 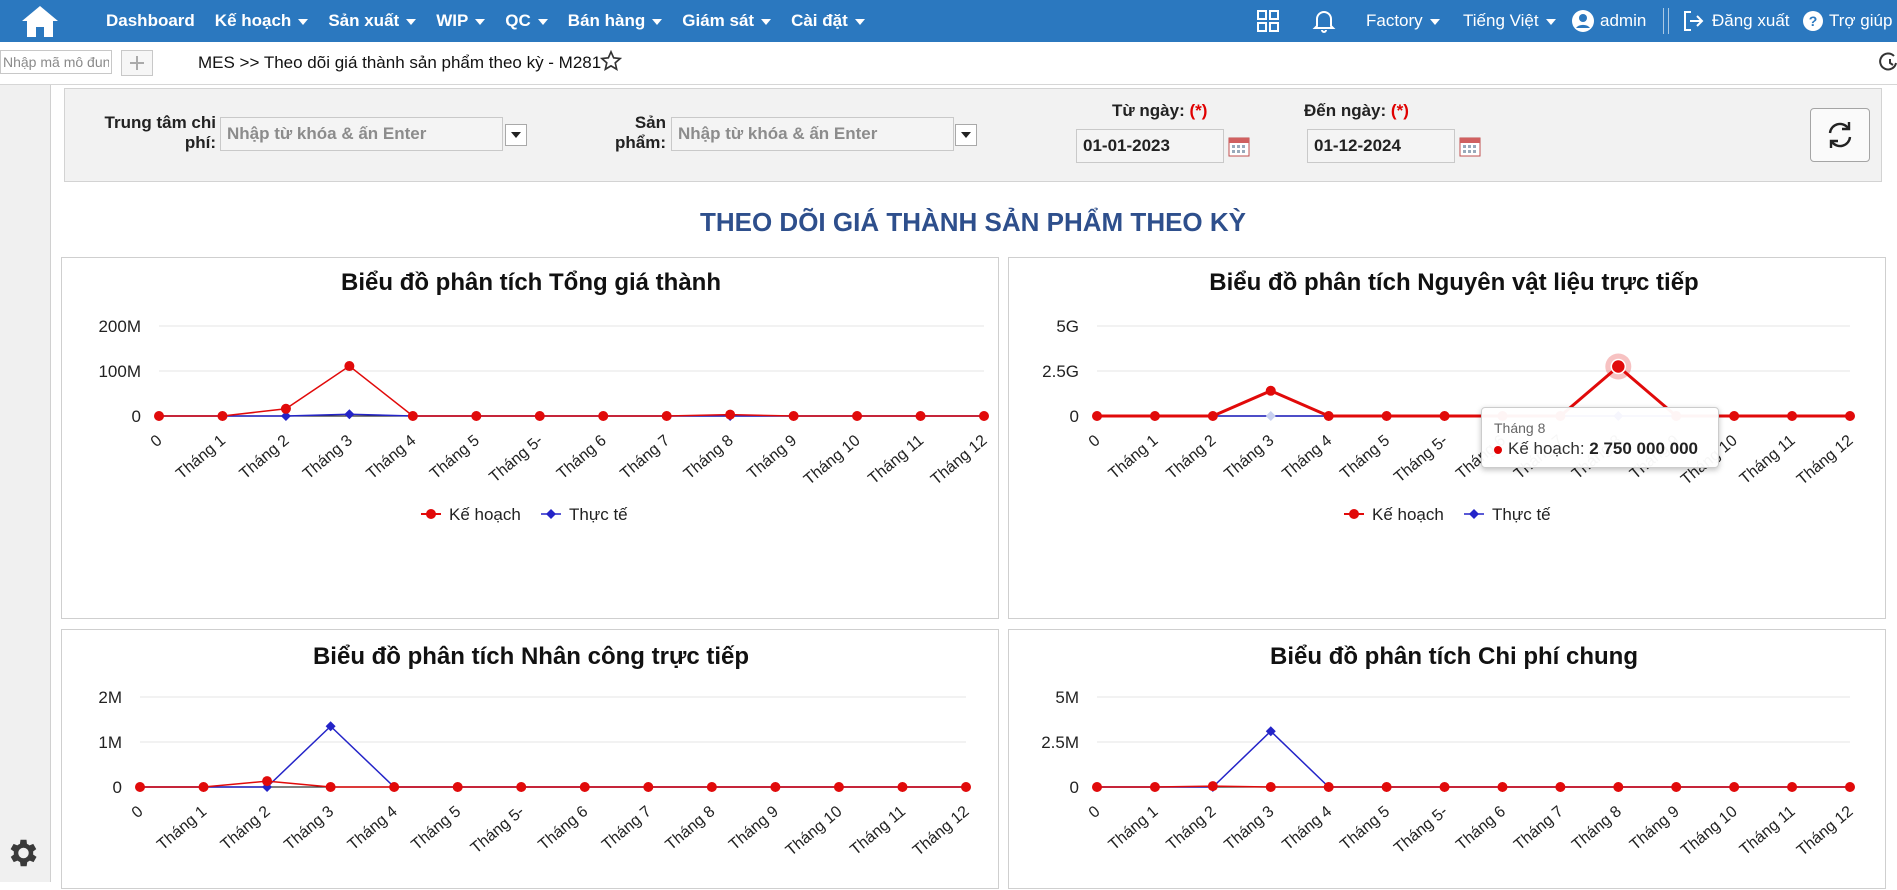 I want to click on language-dropdown: Tiếng Việt, so click(x=1509, y=21).